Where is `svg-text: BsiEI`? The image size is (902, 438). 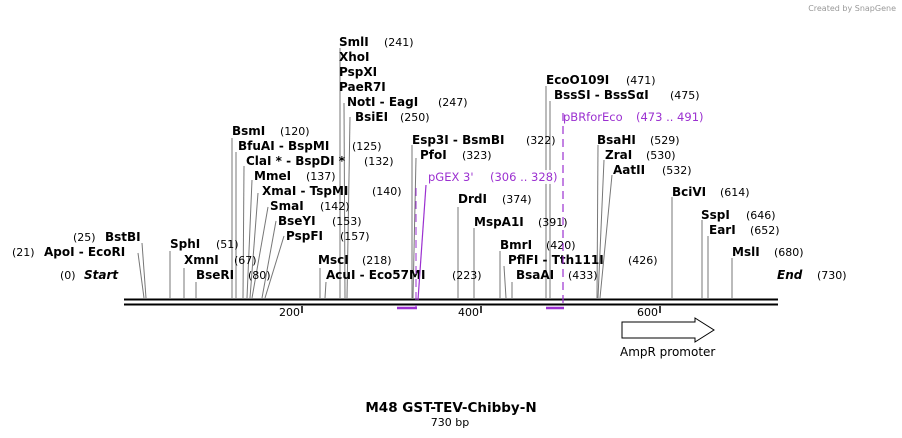 svg-text: BsiEI is located at coordinates (371, 117).